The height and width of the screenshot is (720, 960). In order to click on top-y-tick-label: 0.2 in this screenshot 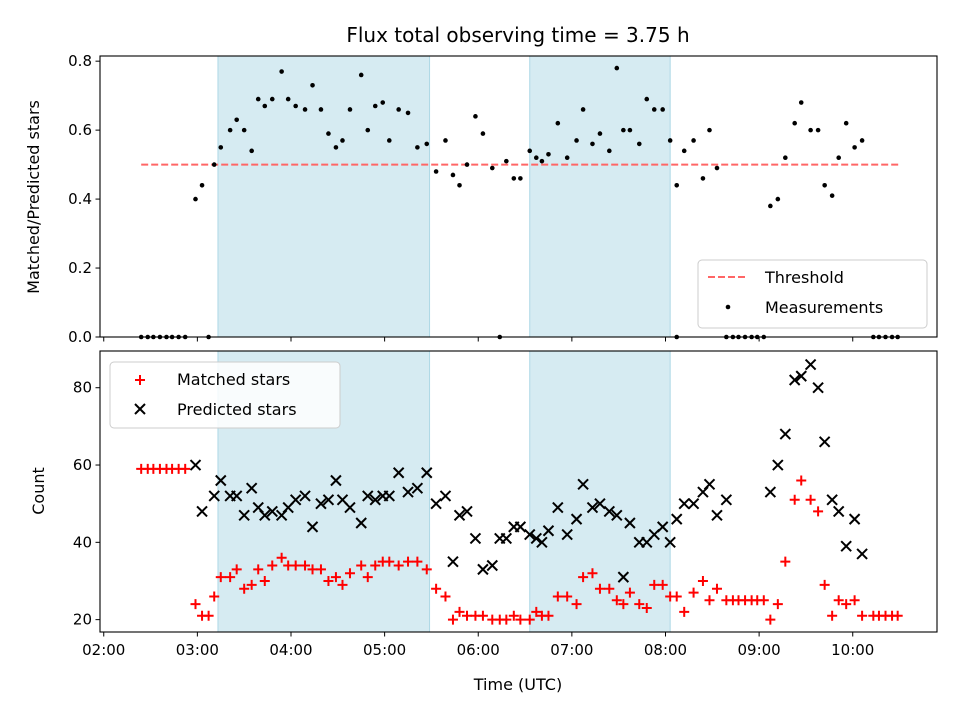, I will do `click(80, 268)`.